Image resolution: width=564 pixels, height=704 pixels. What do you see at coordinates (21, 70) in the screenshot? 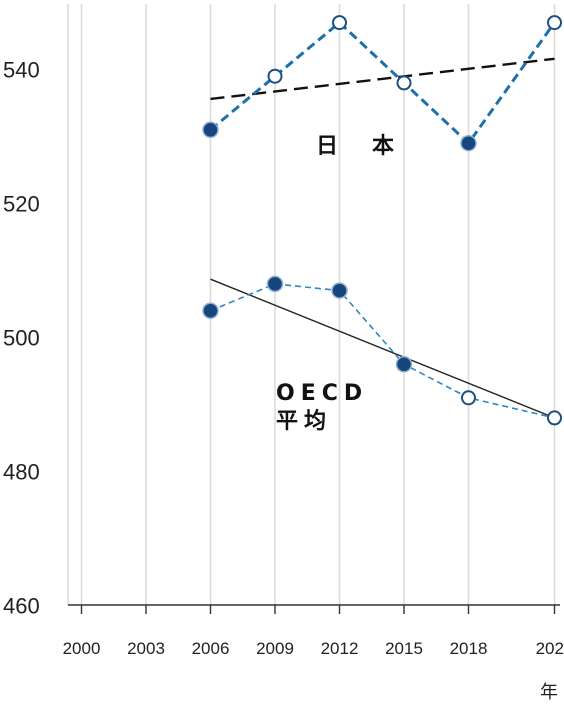
I see `y-tick-label-540: 540` at bounding box center [21, 70].